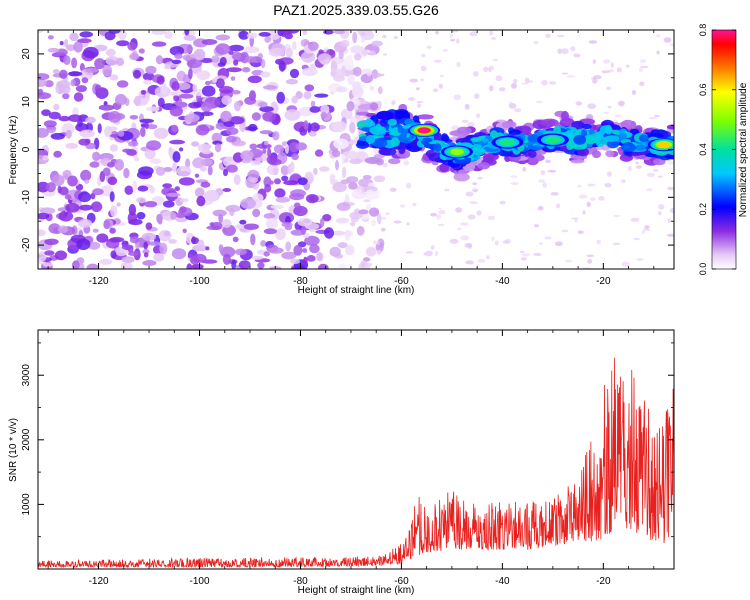  I want to click on x-tick-label: -100, so click(200, 281).